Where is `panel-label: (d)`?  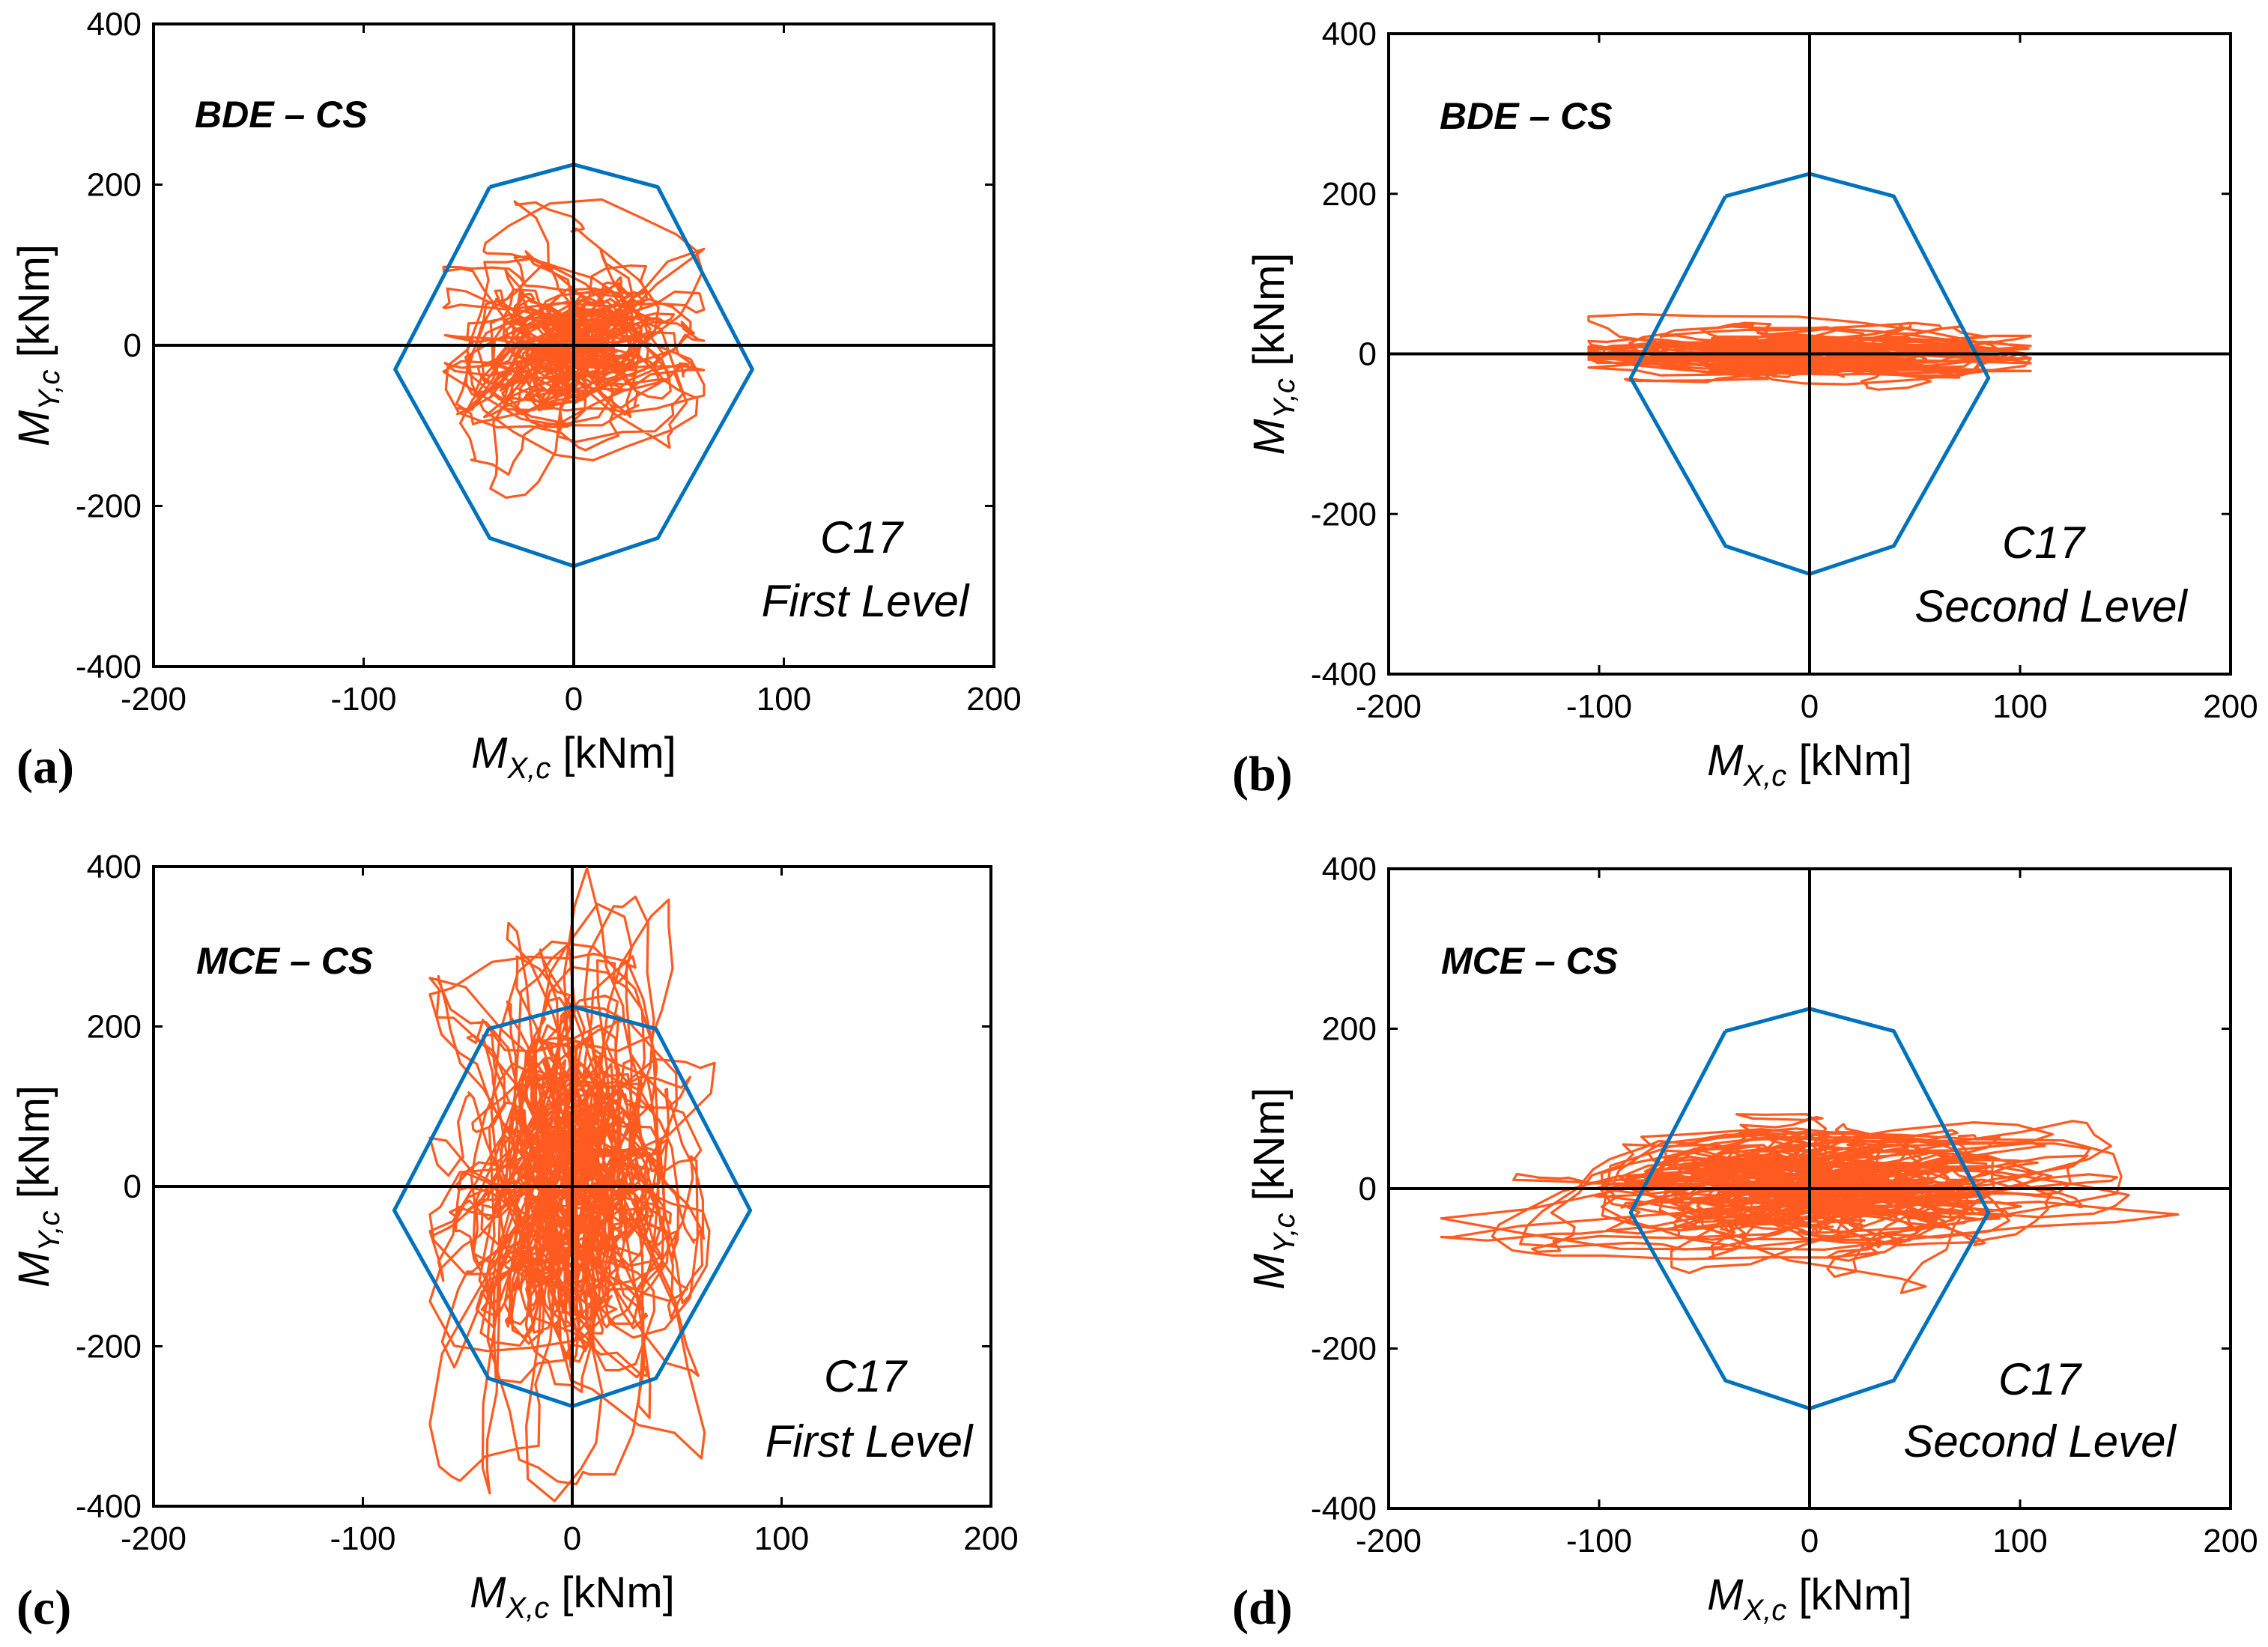 panel-label: (d) is located at coordinates (1262, 1608).